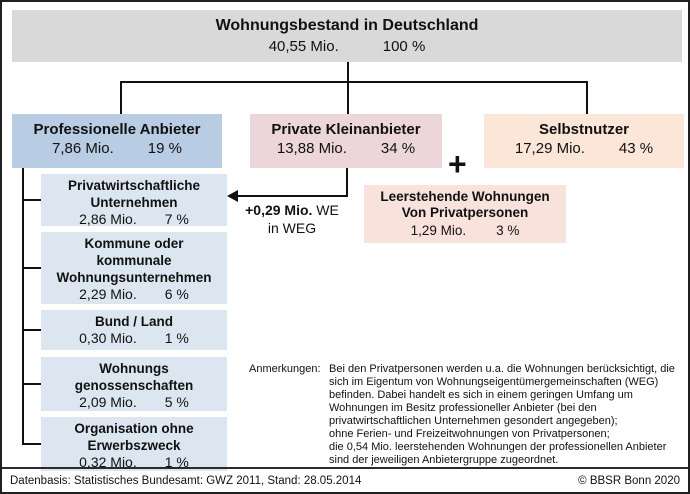 The height and width of the screenshot is (494, 690). I want to click on connector-drop-professionelle, so click(121, 97).